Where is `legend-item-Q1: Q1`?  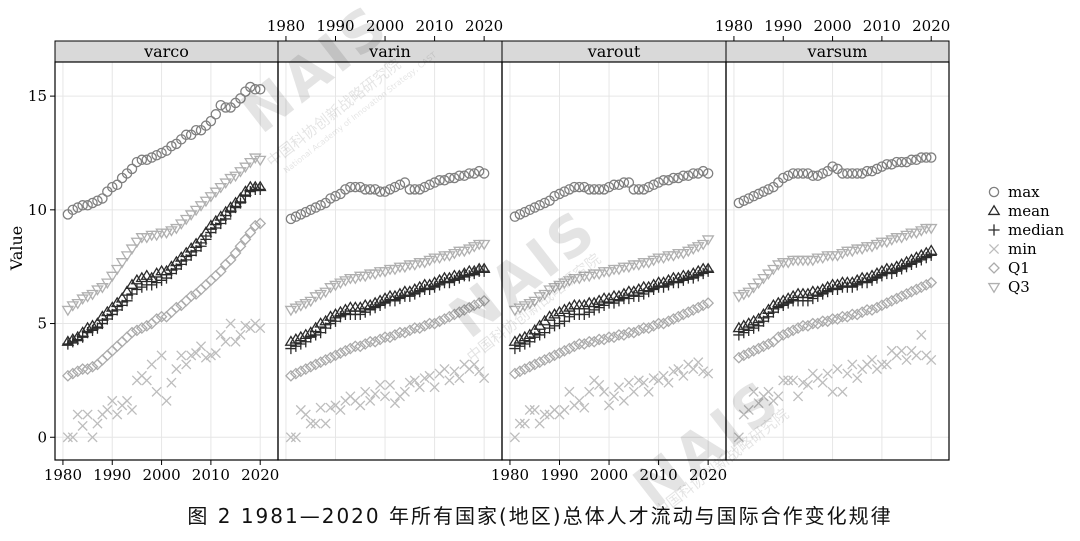
legend-item-Q1: Q1 is located at coordinates (1009, 268).